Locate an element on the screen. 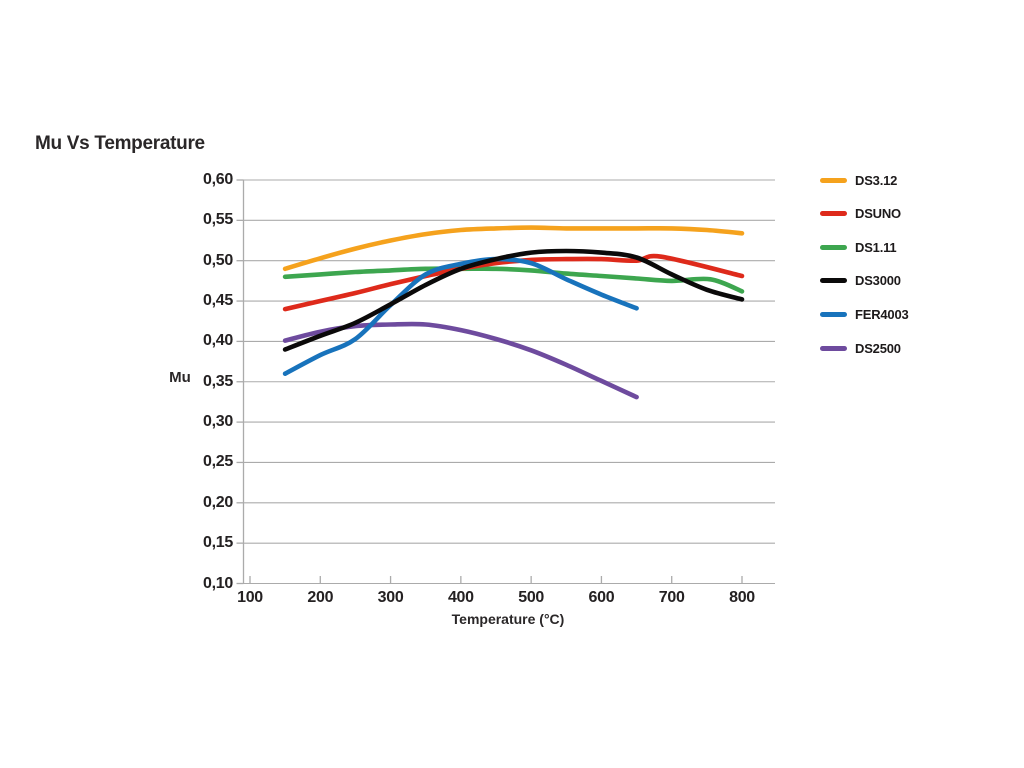 This screenshot has width=1024, height=768. series-line-fer4003 is located at coordinates (460, 316).